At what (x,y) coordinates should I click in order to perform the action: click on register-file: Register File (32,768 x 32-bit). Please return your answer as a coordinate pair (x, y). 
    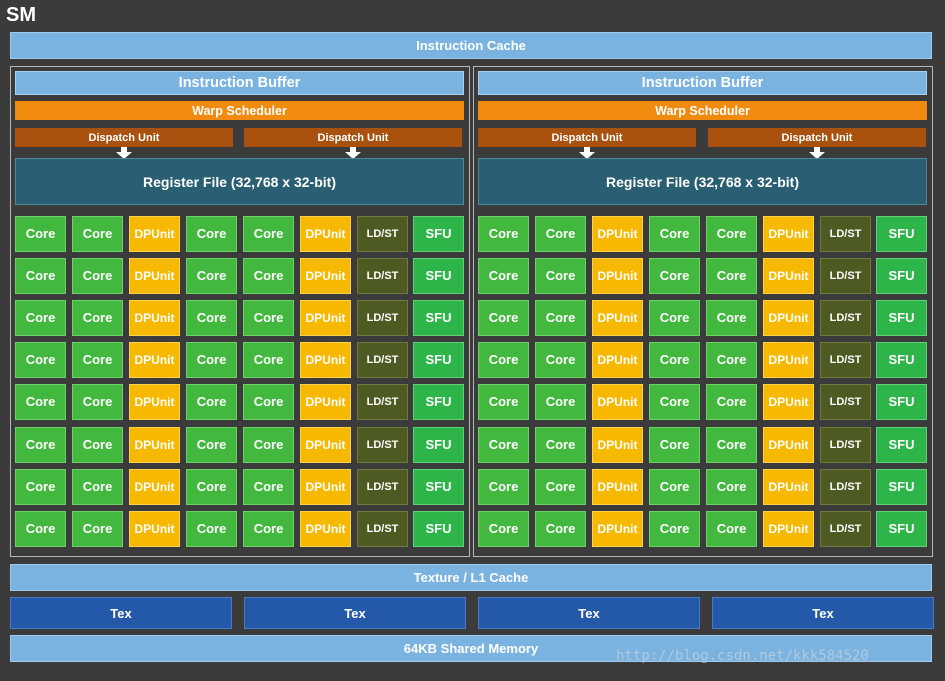
    Looking at the image, I should click on (239, 181).